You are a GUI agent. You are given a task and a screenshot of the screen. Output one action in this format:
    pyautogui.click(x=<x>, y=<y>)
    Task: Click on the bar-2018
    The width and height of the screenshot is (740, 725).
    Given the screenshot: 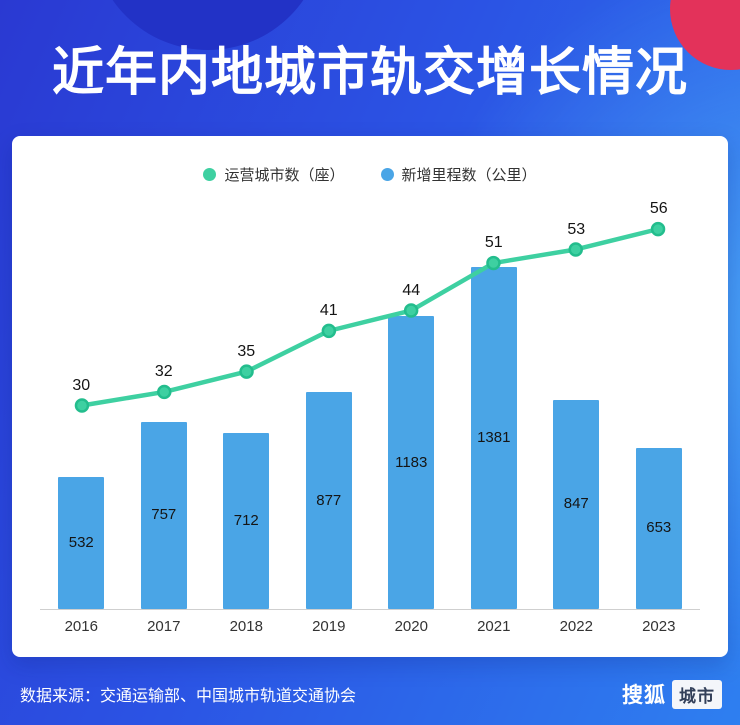 What is the action you would take?
    pyautogui.click(x=246, y=520)
    